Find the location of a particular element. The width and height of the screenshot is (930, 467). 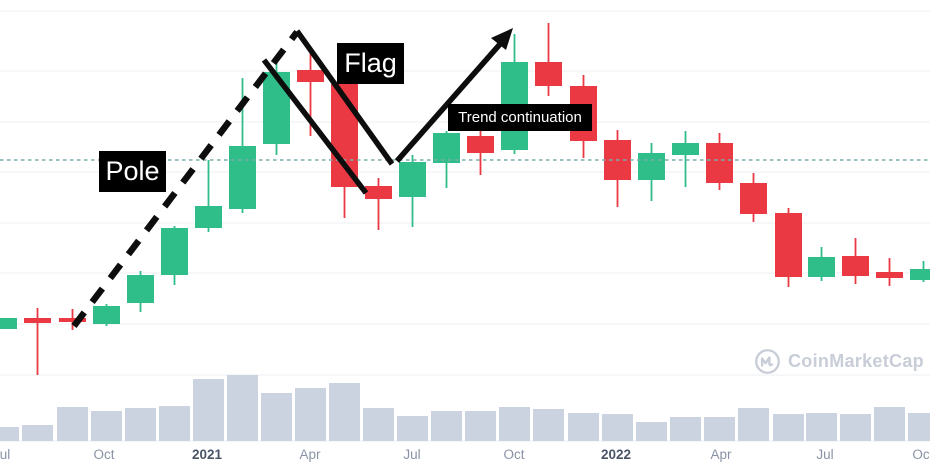

coinmarketcap-watermark-text: CoinMarketCap is located at coordinates (856, 361).